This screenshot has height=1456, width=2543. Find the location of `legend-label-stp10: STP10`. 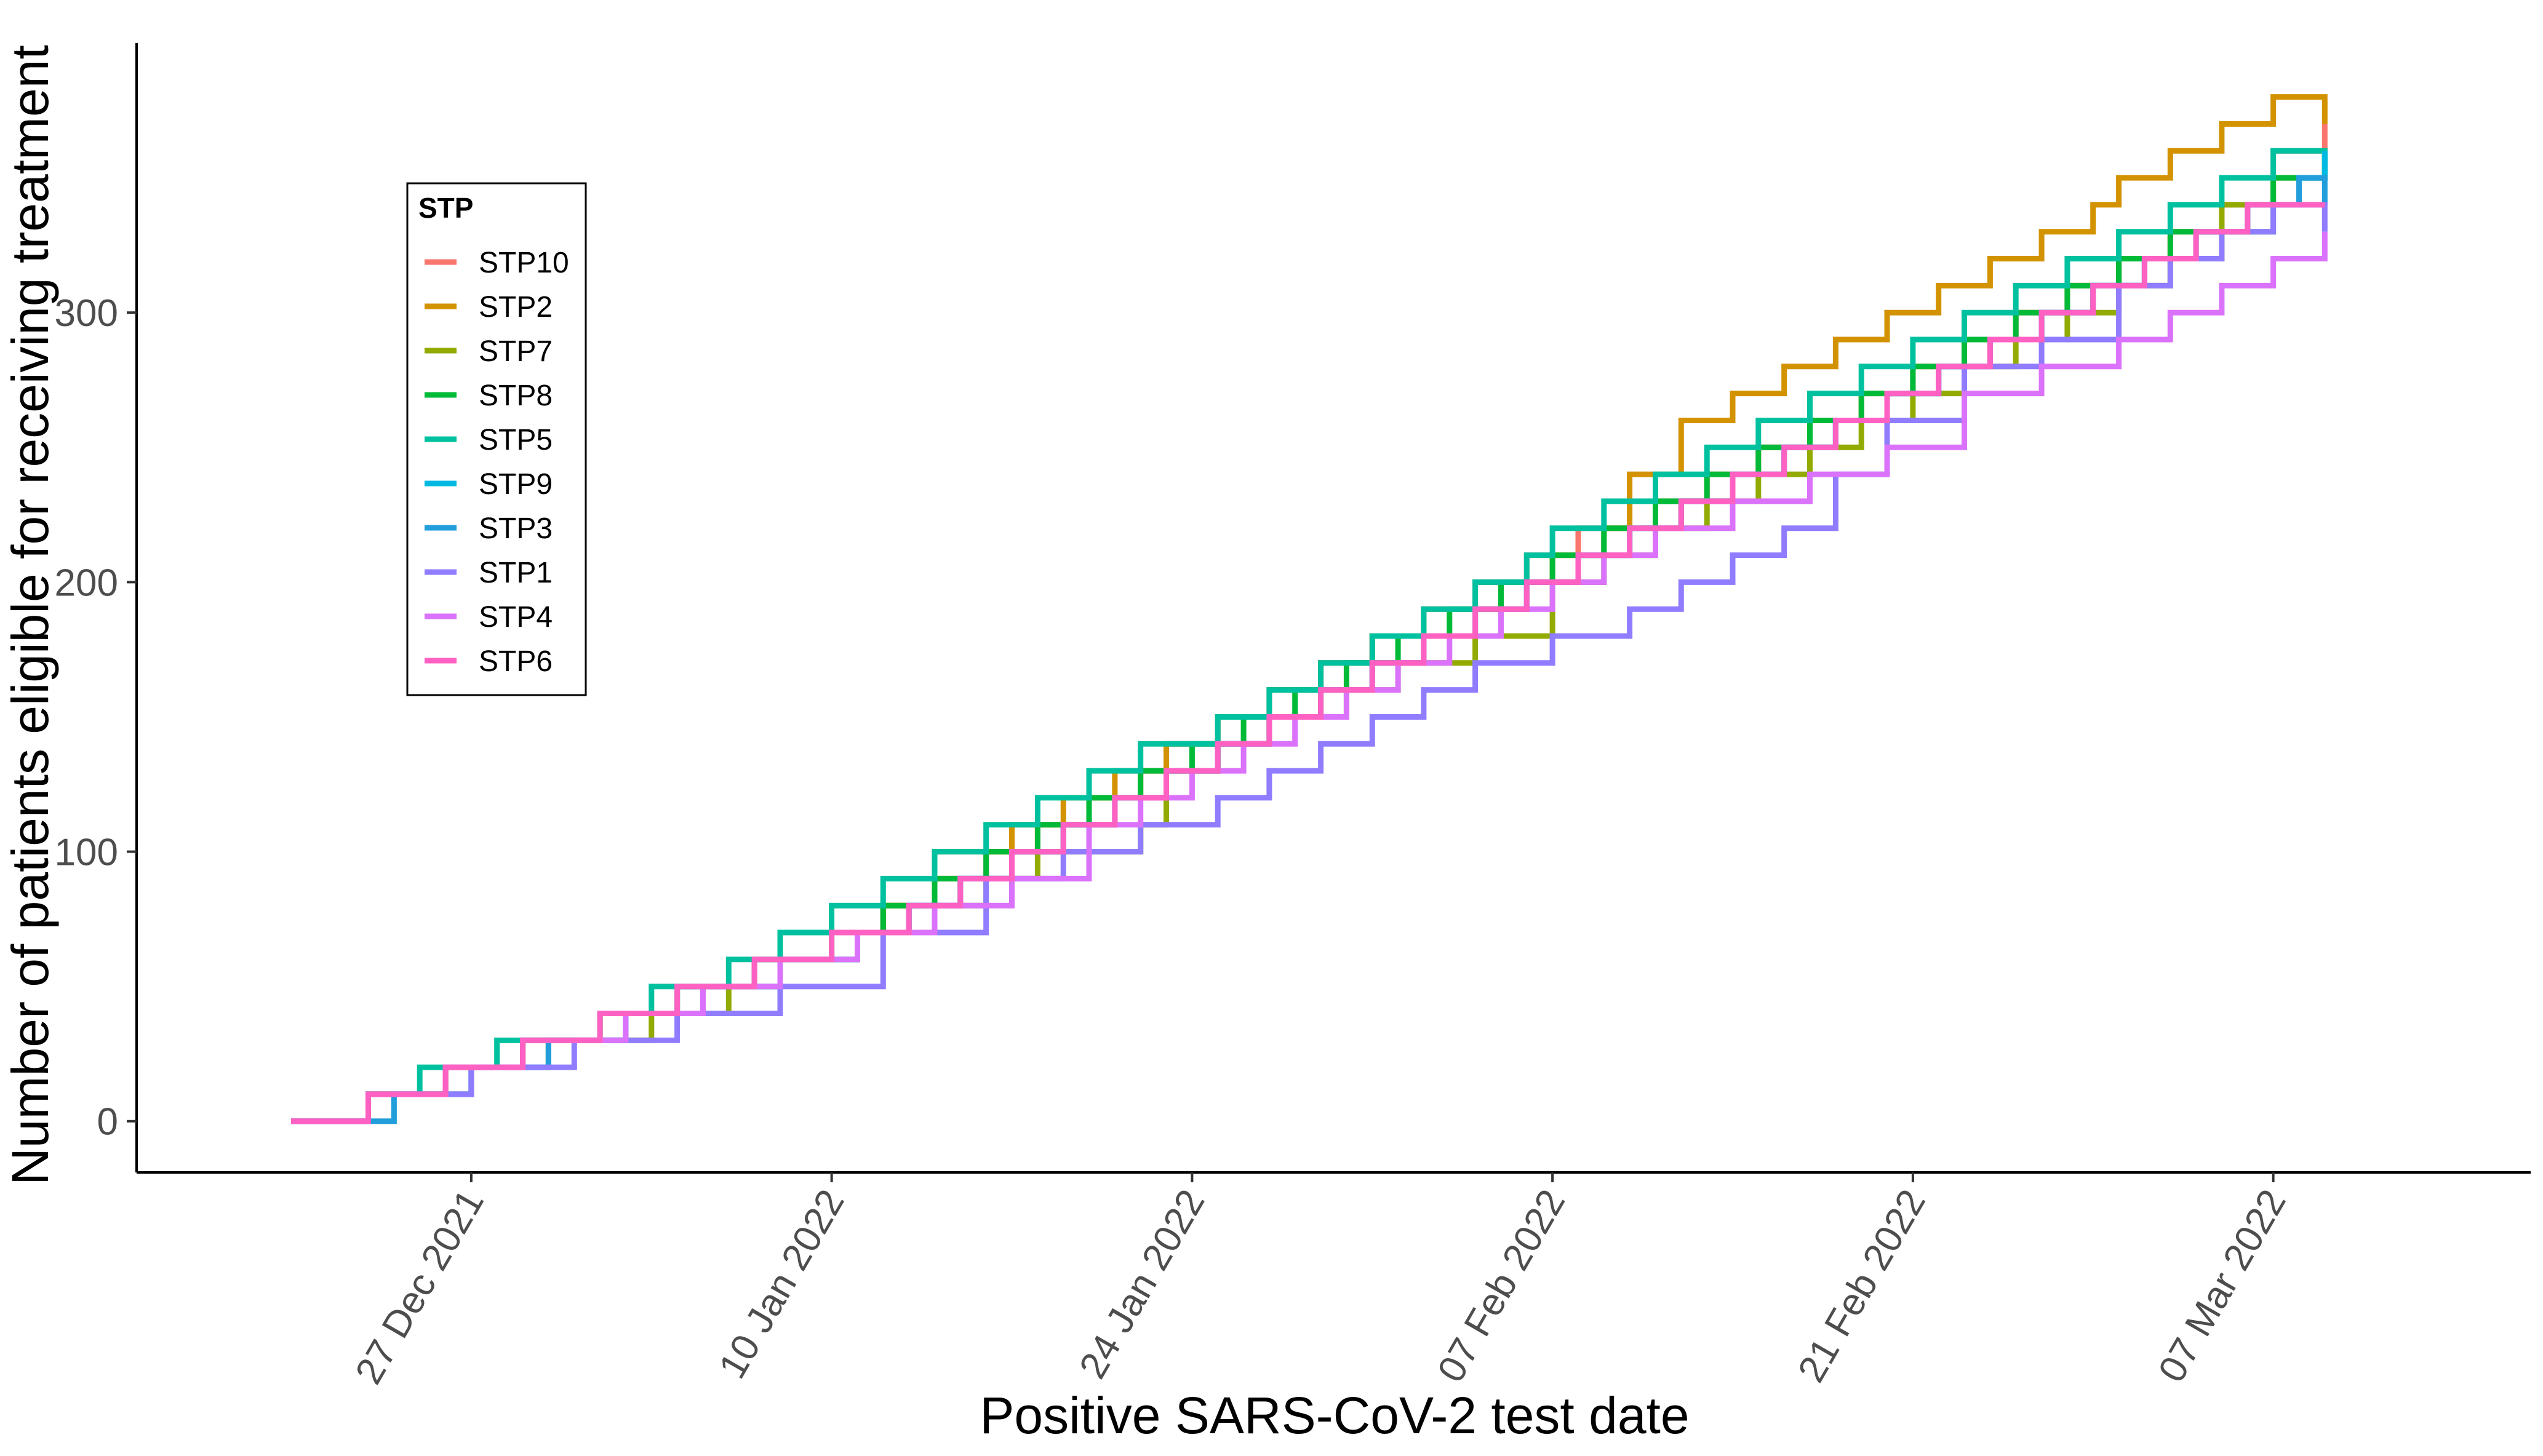

legend-label-stp10: STP10 is located at coordinates (524, 263).